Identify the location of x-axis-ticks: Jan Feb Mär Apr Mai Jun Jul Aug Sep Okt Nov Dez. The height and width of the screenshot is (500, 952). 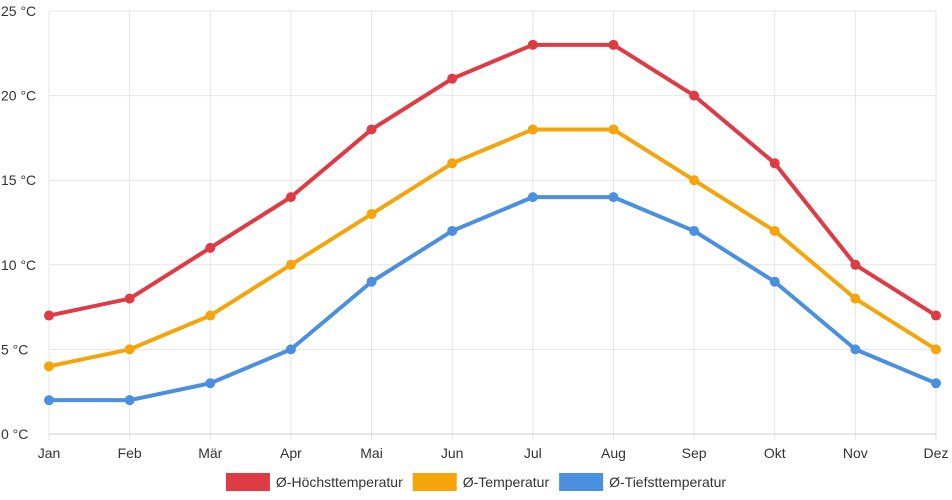
(493, 453).